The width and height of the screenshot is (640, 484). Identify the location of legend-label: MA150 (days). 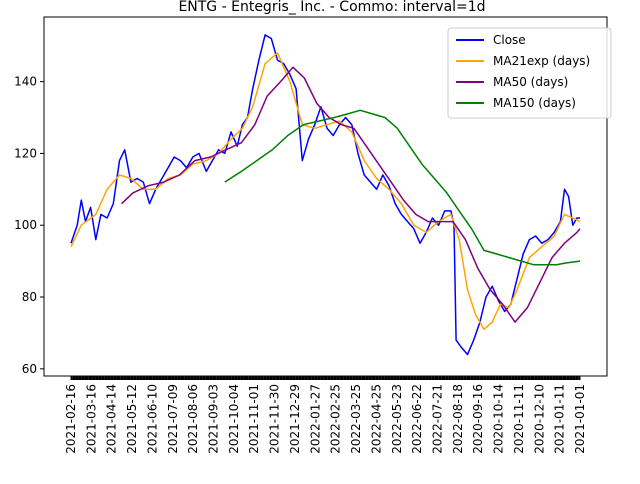
(534, 103).